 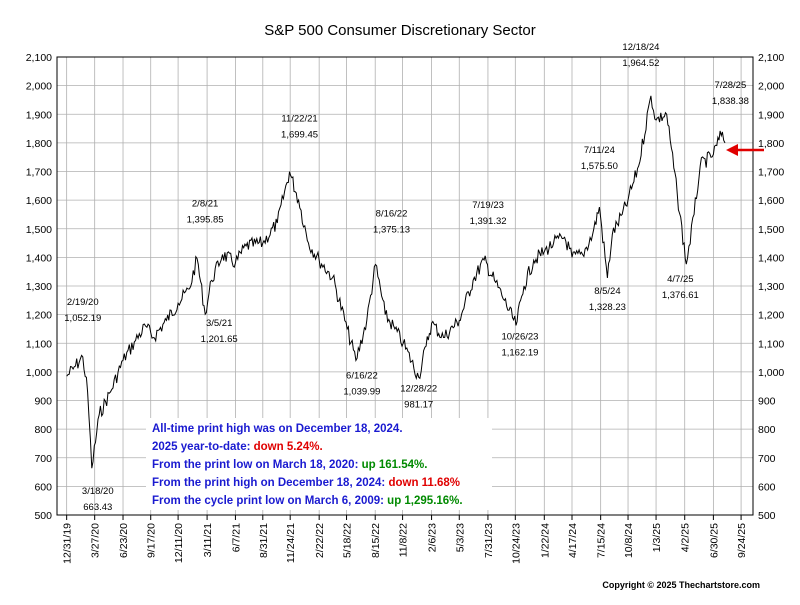 I want to click on note-text: down 5.24%., so click(x=288, y=447).